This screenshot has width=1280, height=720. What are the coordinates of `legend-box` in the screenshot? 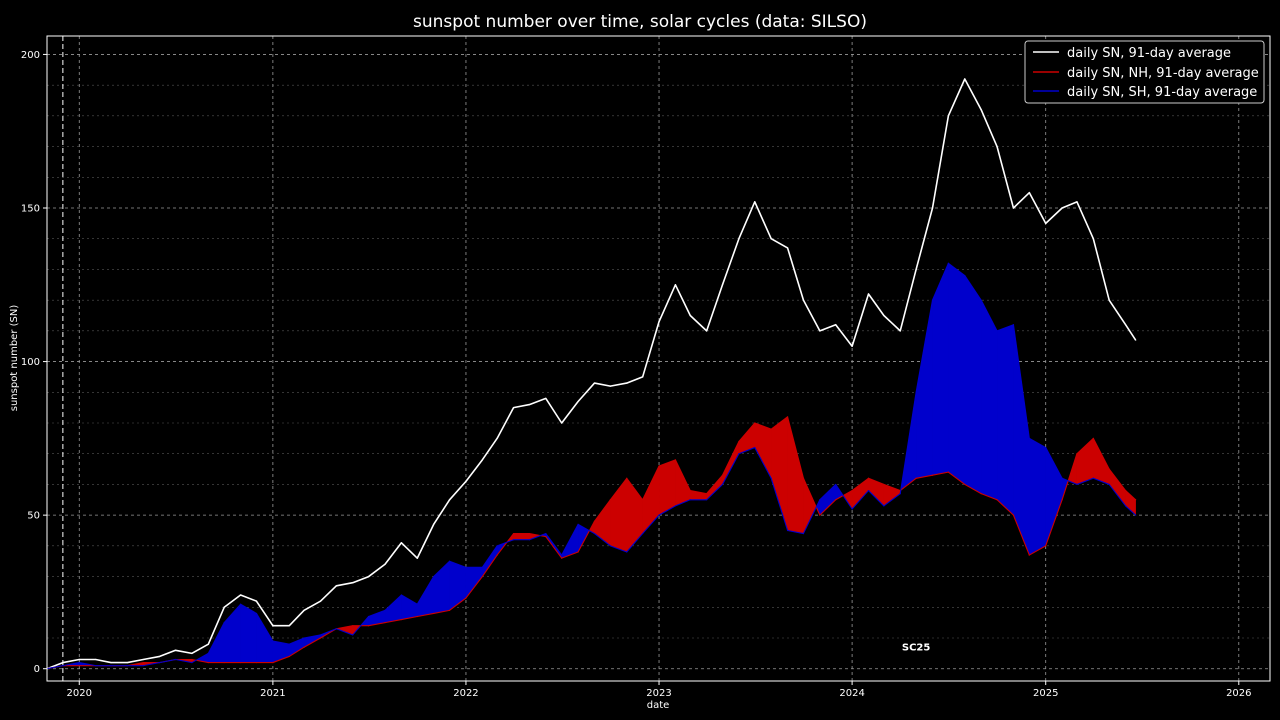 It's located at (1144, 72).